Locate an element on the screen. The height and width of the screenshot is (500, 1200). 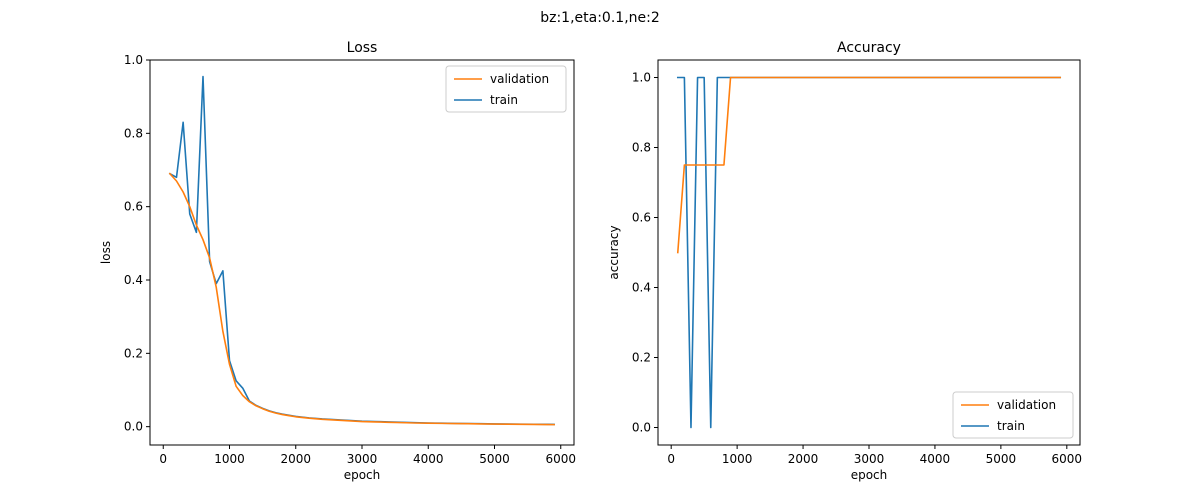
loss-y-axis-label: loss is located at coordinates (106, 252).